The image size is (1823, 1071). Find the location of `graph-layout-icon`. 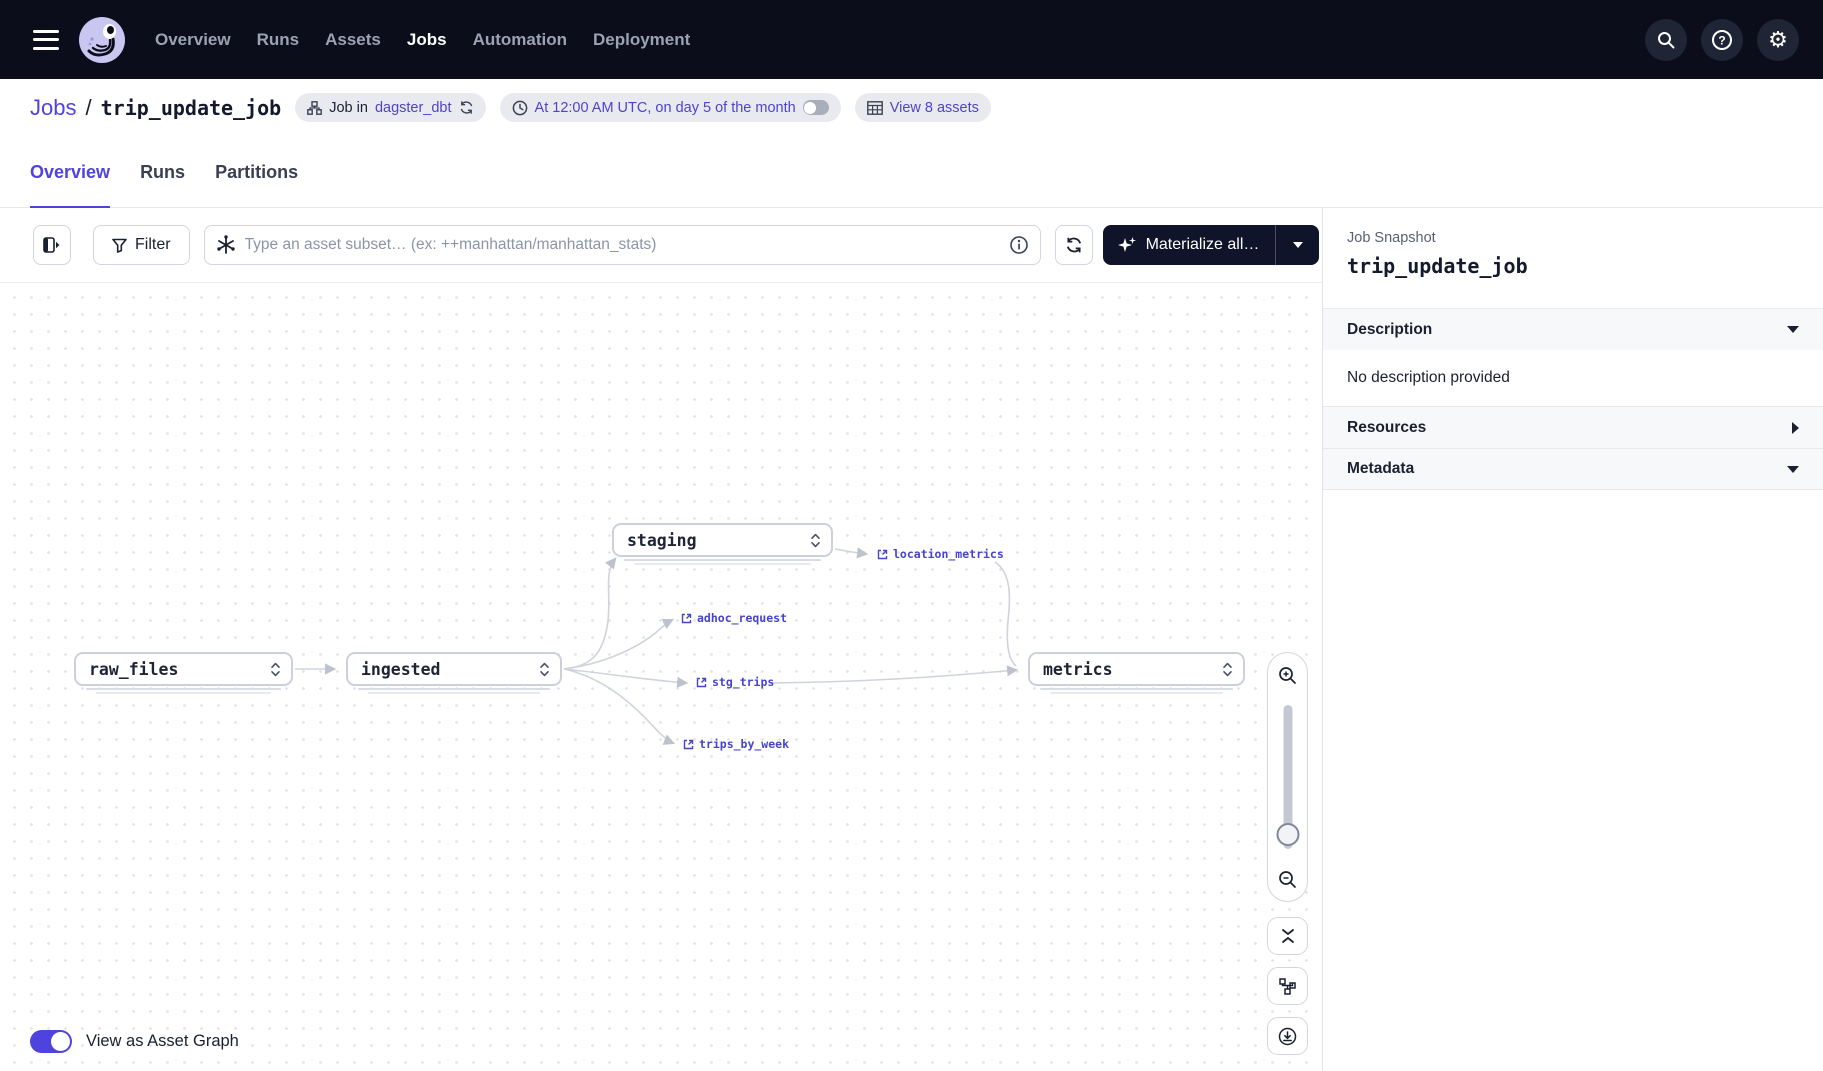

graph-layout-icon is located at coordinates (1287, 986).